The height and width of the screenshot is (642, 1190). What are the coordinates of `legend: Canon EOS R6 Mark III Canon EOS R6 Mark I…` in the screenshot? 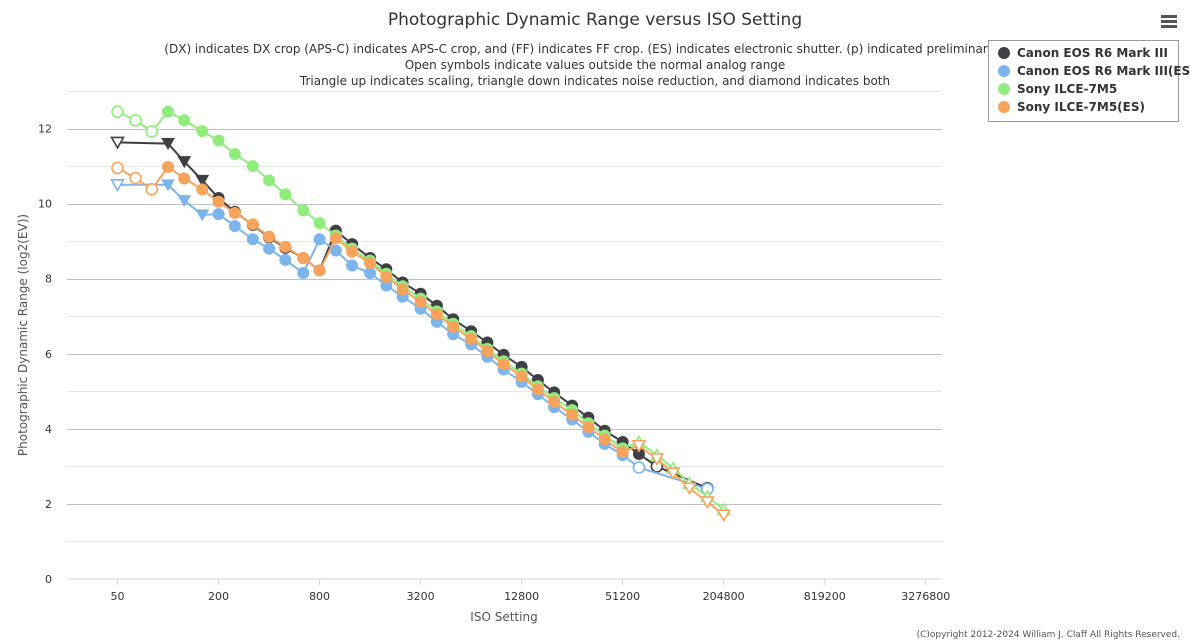 It's located at (1089, 81).